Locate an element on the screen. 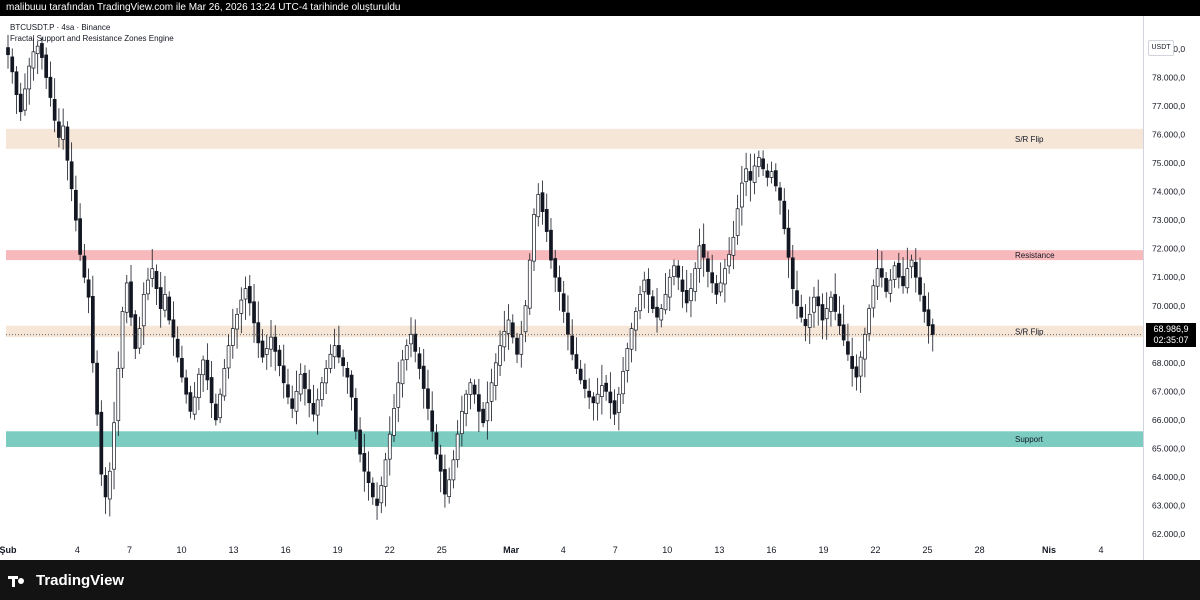 Image resolution: width=1200 pixels, height=600 pixels. price-tick-label: 64.000,0 is located at coordinates (1168, 477).